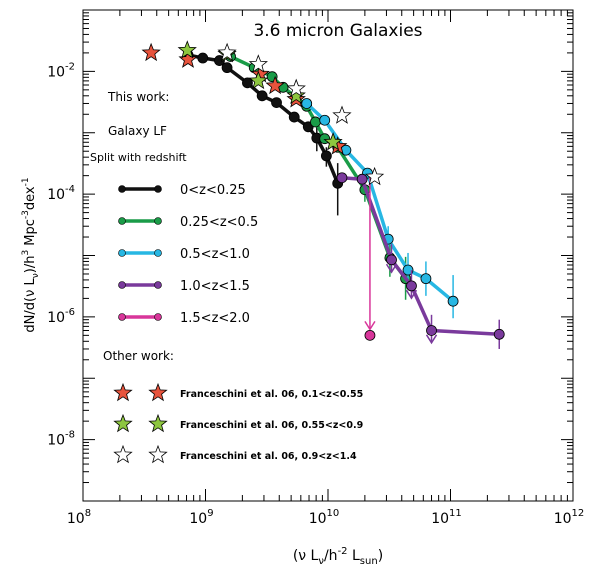 The height and width of the screenshot is (576, 595). I want to click on legend-item-franceschini-et-al-06-0-55-z-0-9: Franceschini et al. 06, 0.55<z<0.9, so click(238, 423).